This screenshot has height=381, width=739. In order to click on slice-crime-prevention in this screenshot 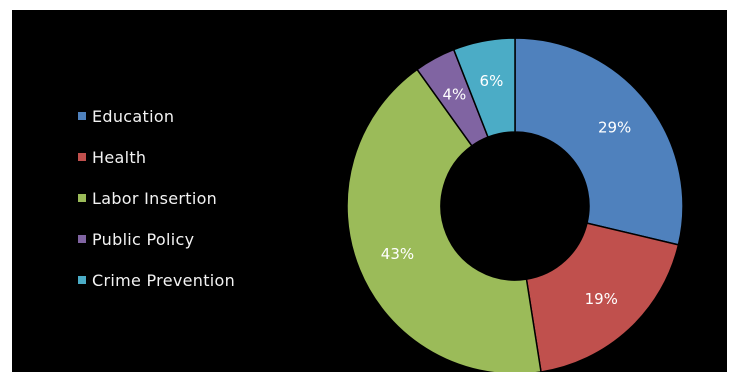, I will do `click(484, 88)`.